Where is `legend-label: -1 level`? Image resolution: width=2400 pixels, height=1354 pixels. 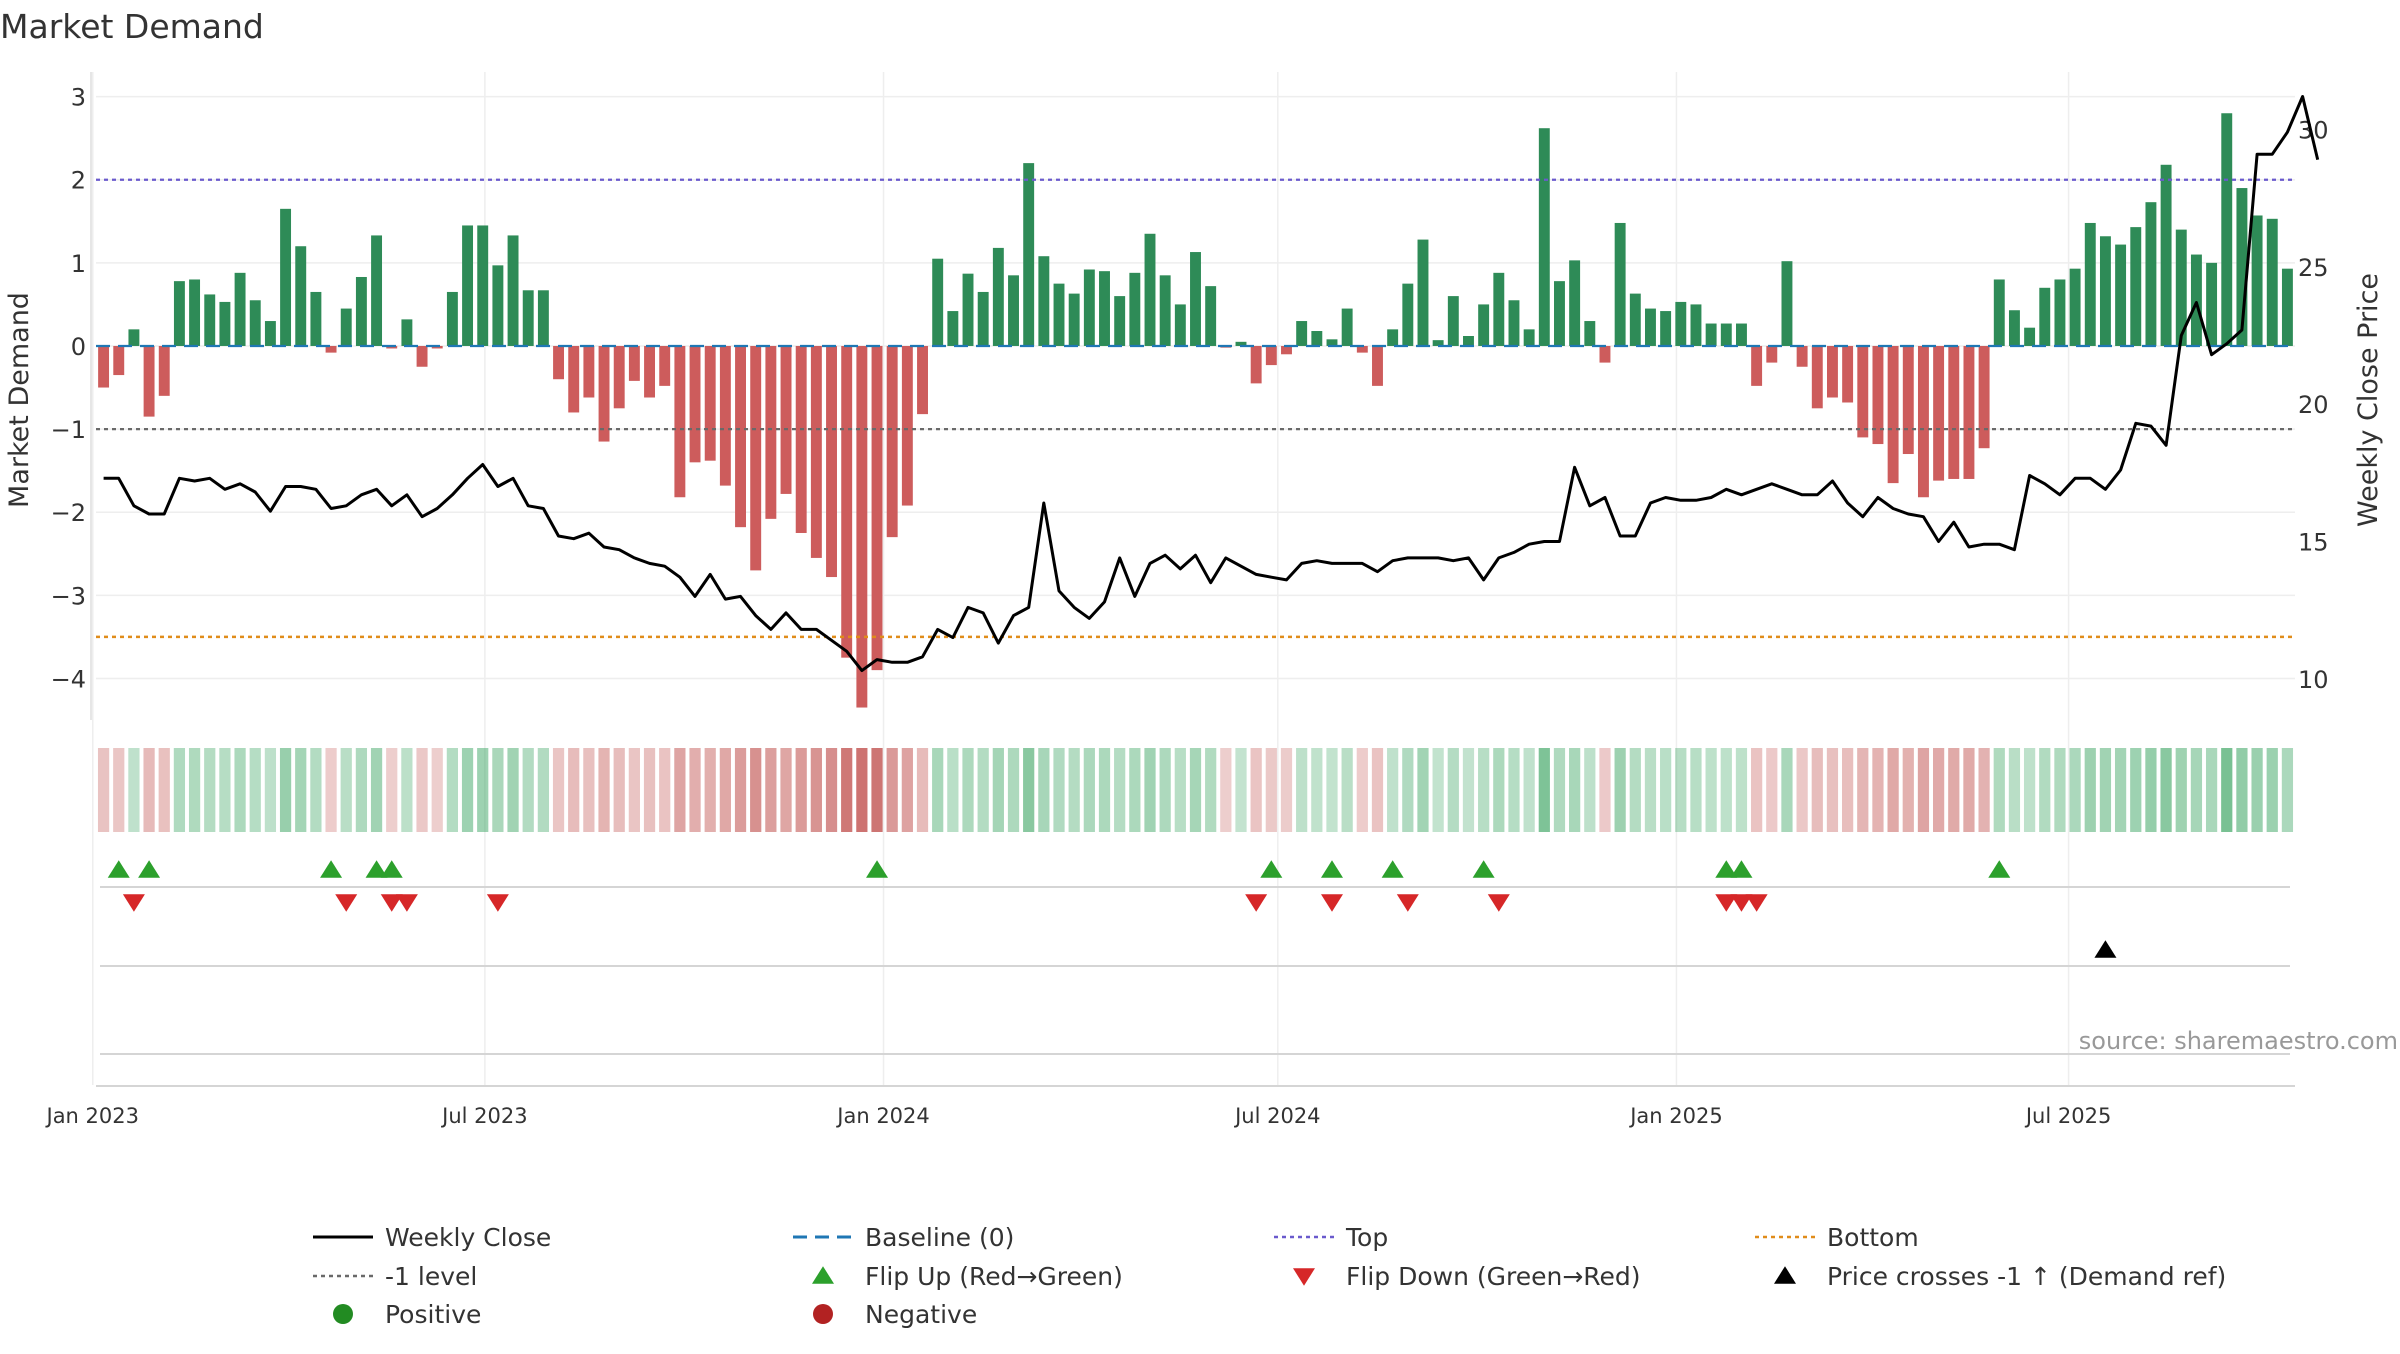 legend-label: -1 level is located at coordinates (431, 1276).